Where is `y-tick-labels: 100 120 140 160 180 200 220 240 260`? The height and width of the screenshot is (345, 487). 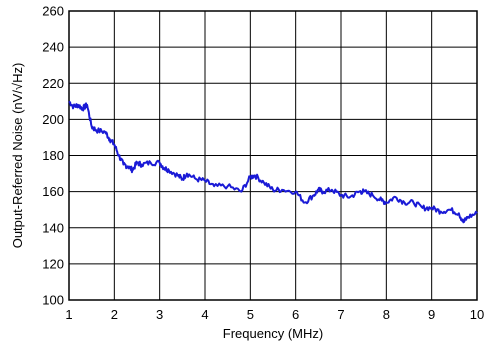 y-tick-labels: 100 120 140 160 180 200 220 240 260 is located at coordinates (53, 156).